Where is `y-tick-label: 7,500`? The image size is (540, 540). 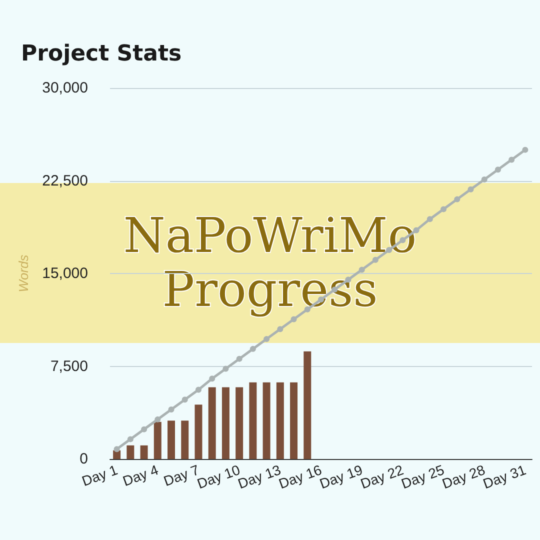
y-tick-label: 7,500 is located at coordinates (69, 366).